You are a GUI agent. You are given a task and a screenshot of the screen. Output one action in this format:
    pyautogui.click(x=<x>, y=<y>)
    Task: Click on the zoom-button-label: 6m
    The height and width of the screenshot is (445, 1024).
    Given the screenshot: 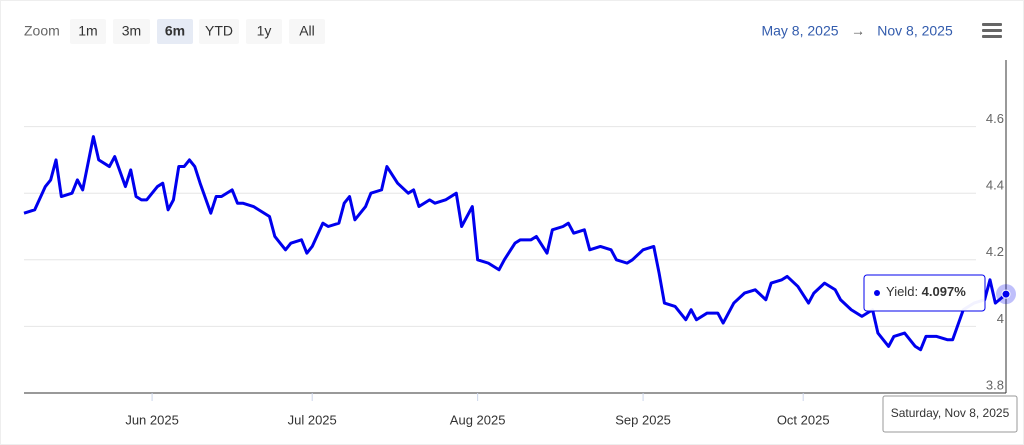 What is the action you would take?
    pyautogui.click(x=175, y=31)
    